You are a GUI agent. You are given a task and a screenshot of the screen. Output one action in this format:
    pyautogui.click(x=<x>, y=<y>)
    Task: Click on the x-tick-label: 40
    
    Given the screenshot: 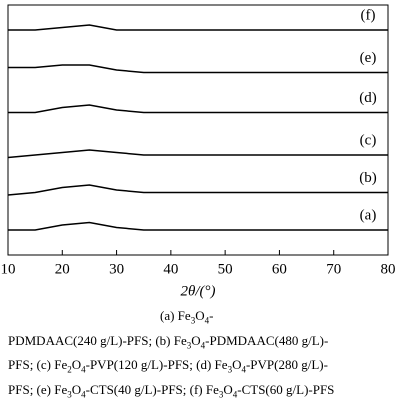 What is the action you would take?
    pyautogui.click(x=170, y=269)
    